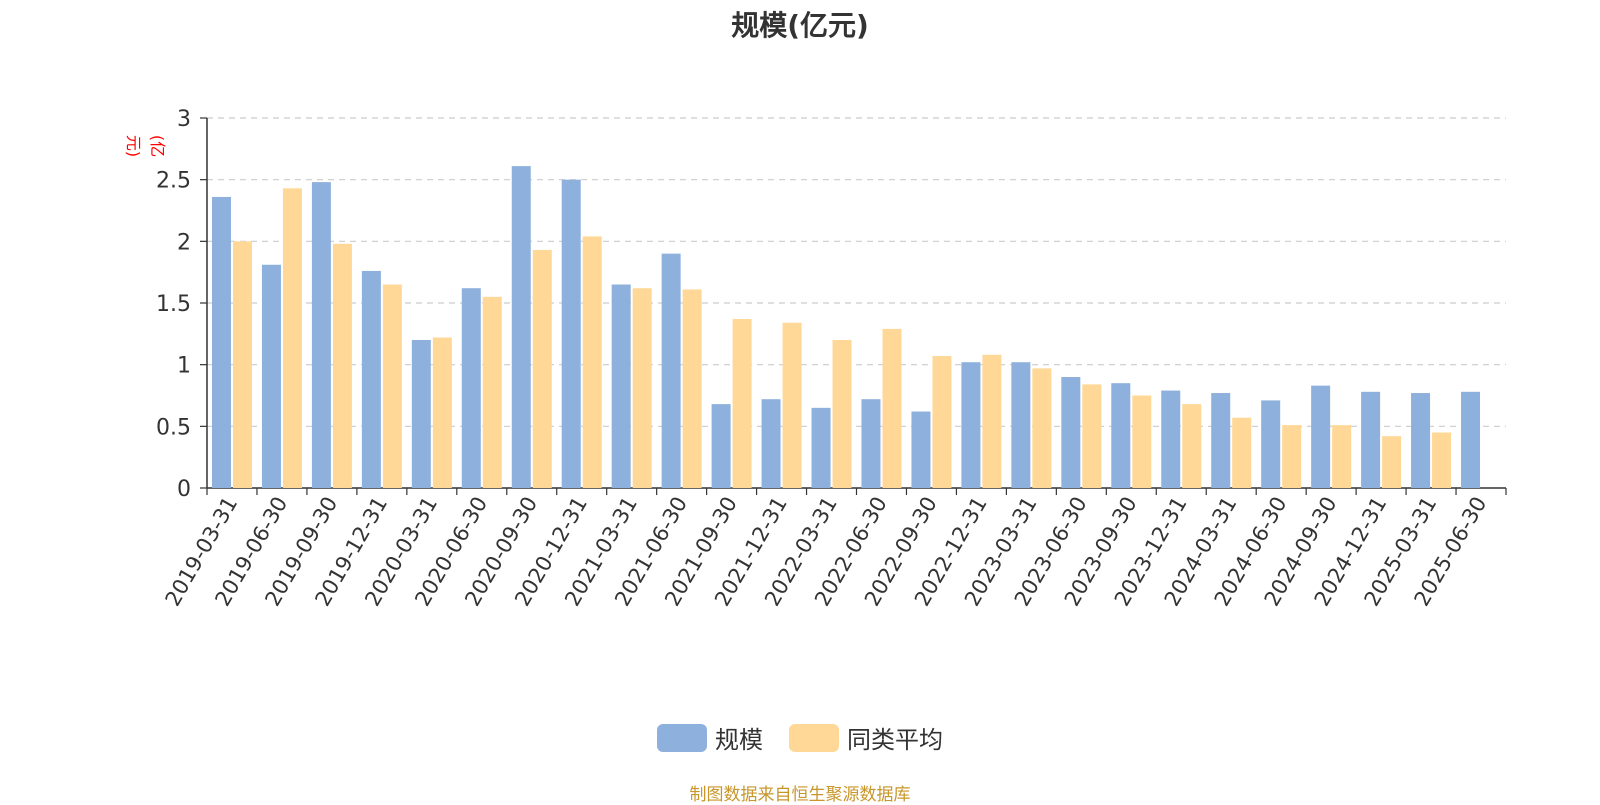 This screenshot has width=1600, height=805. I want to click on legend-item-series2: 同类平均, so click(866, 737).